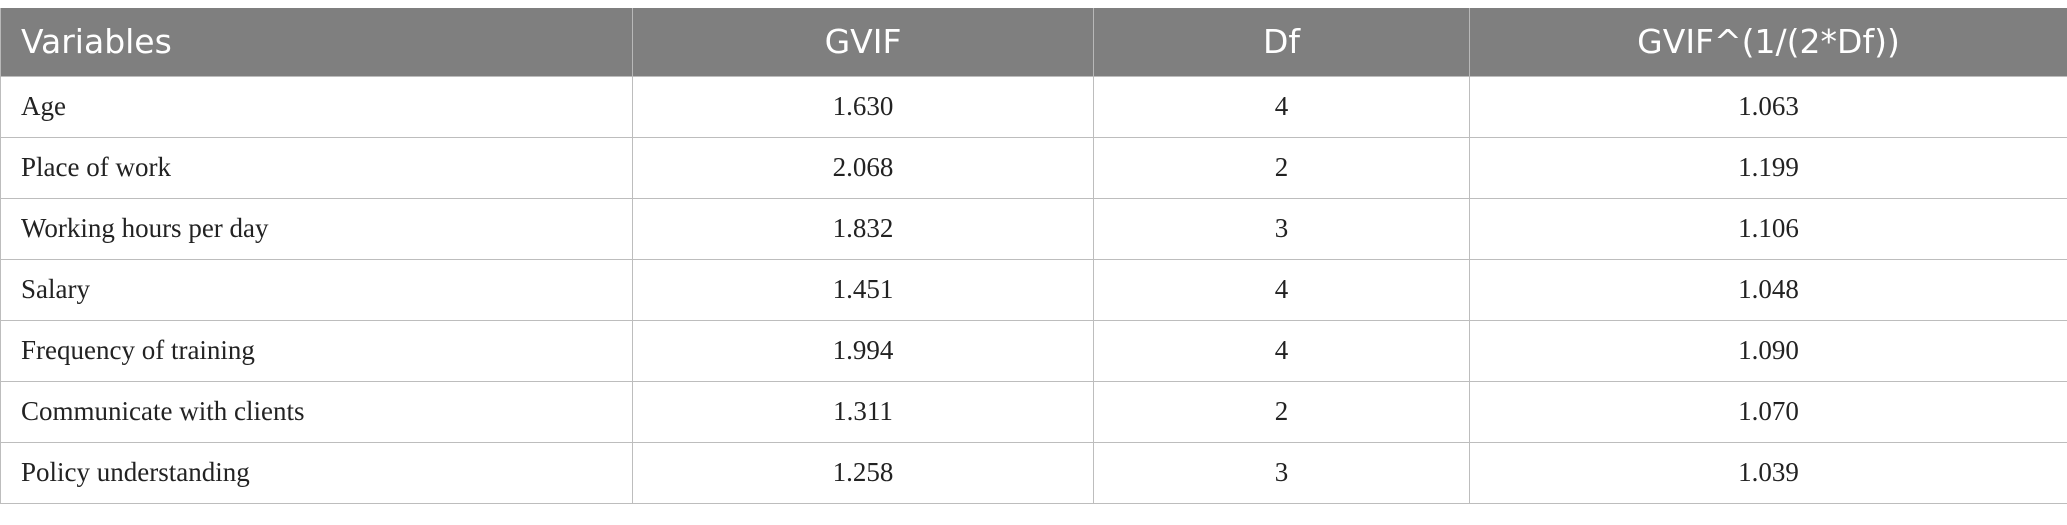 The image size is (2067, 525). Describe the element at coordinates (316, 289) in the screenshot. I see `cell-variable: Salary` at that location.